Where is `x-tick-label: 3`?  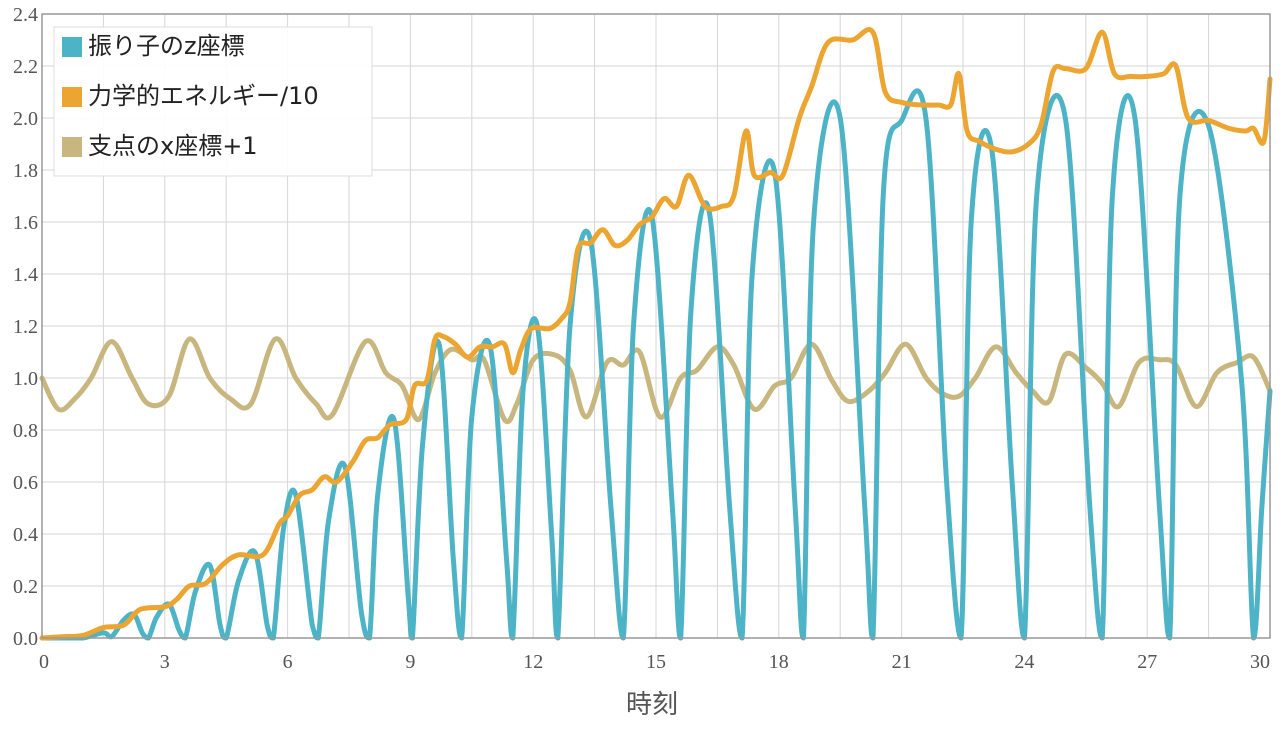
x-tick-label: 3 is located at coordinates (165, 662).